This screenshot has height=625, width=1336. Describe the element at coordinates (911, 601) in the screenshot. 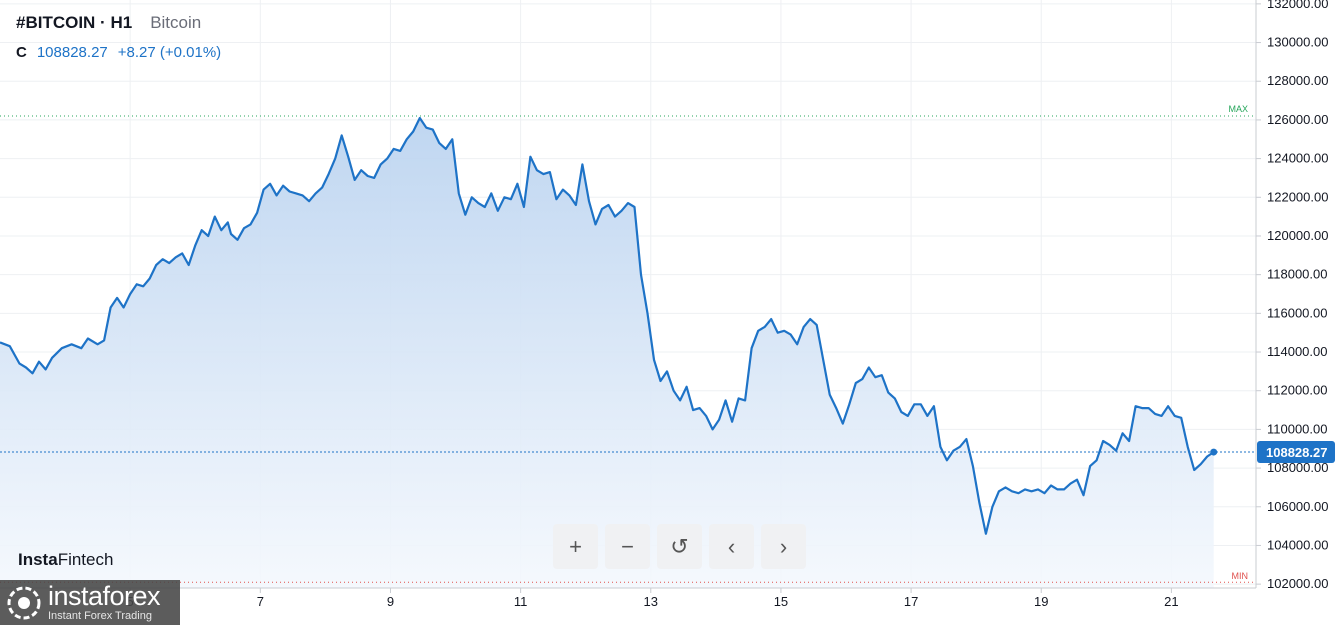

I see `x-tick-label: 17` at that location.